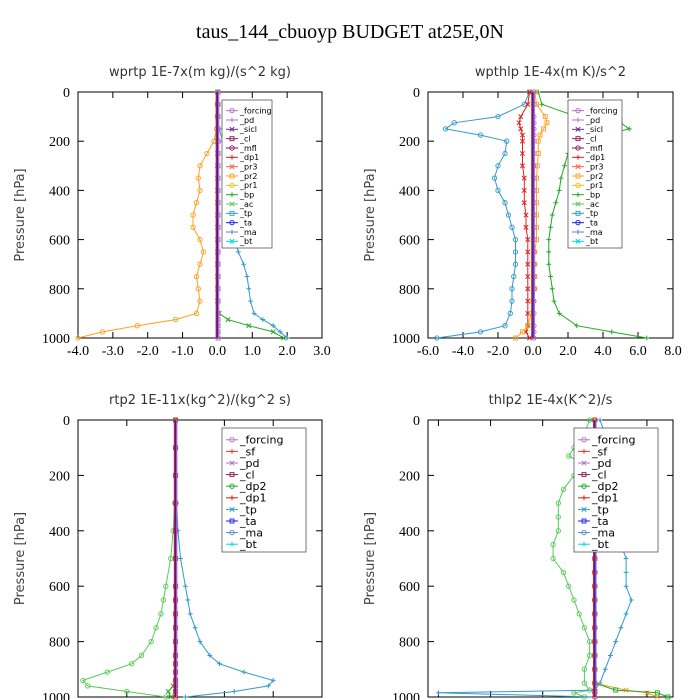 The image size is (700, 700). I want to click on y-tick-label: 400, so click(59, 191).